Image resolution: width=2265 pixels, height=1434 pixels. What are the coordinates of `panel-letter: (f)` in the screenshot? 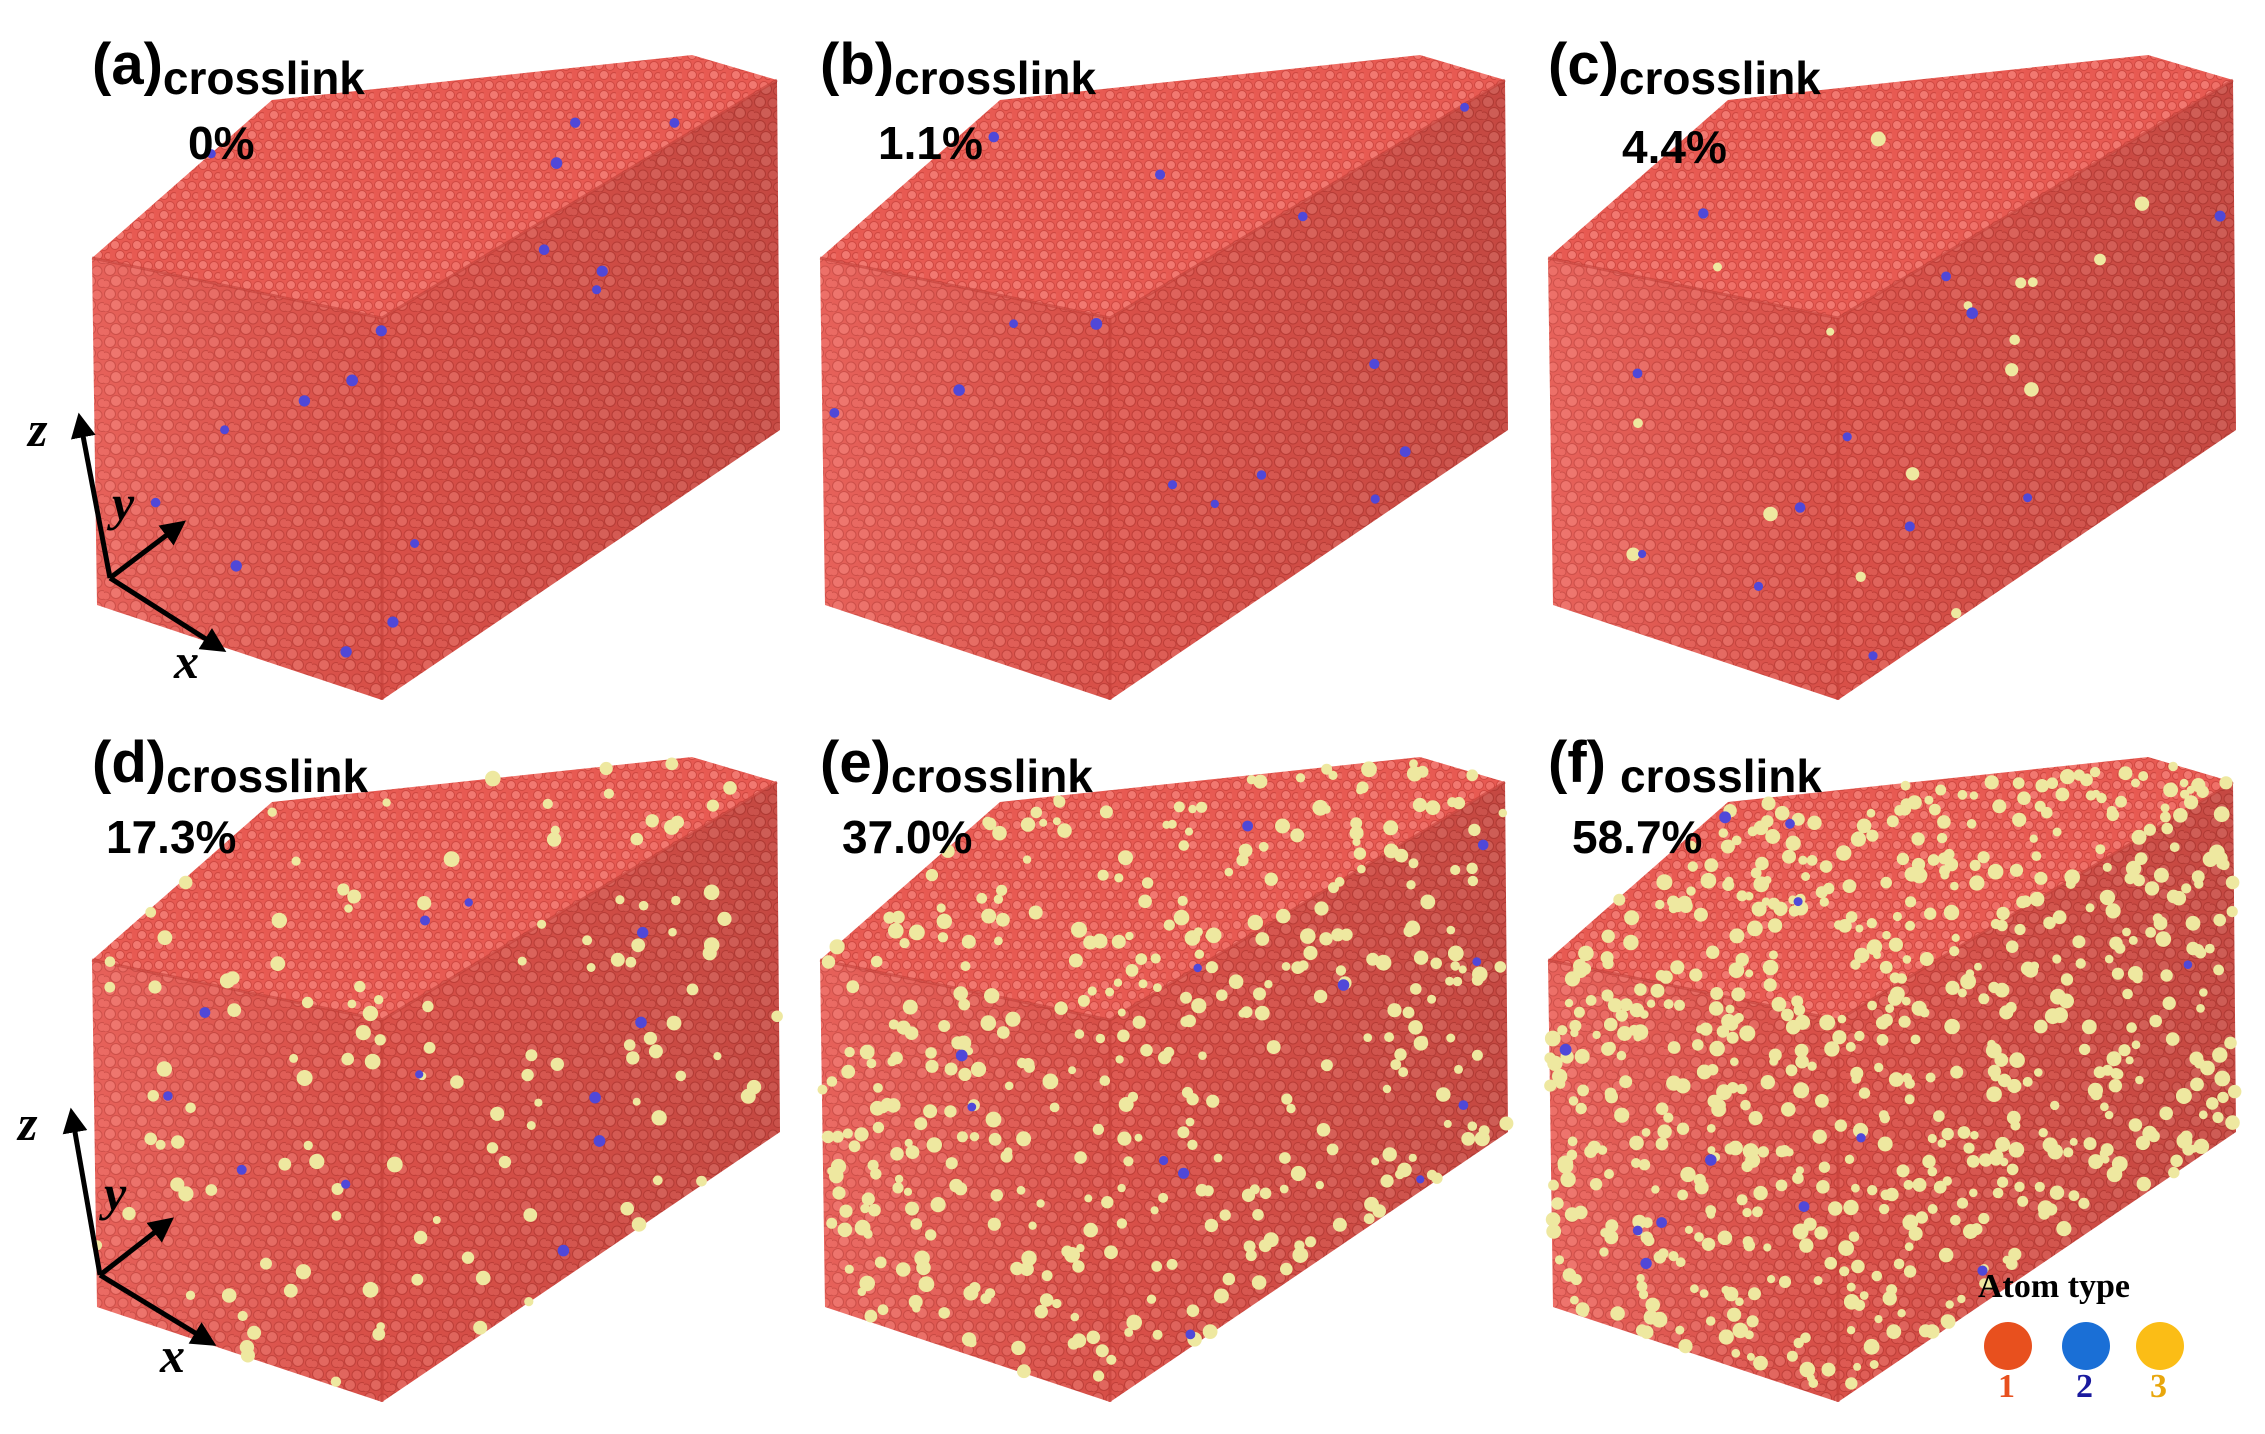 It's located at (1577, 762).